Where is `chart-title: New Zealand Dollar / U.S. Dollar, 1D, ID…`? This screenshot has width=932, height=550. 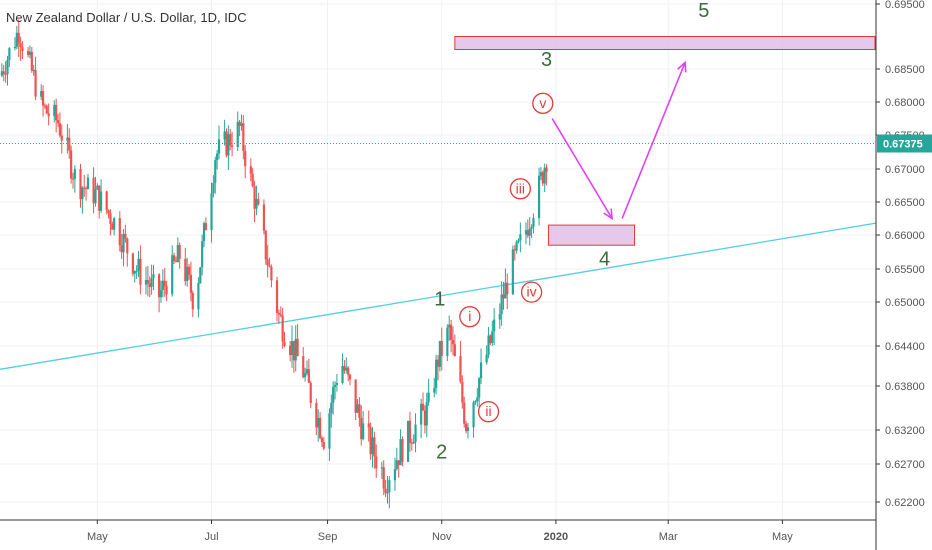 chart-title: New Zealand Dollar / U.S. Dollar, 1D, ID… is located at coordinates (126, 17).